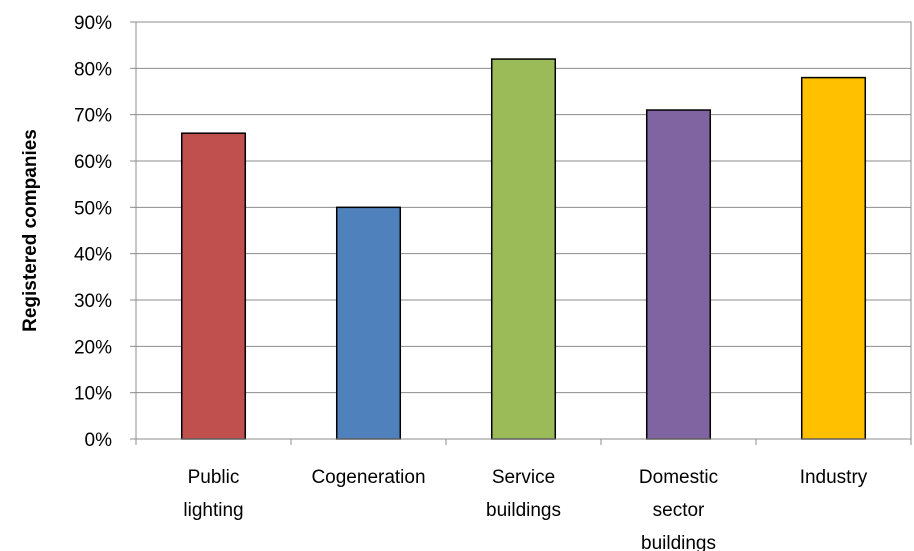  Describe the element at coordinates (99, 440) in the screenshot. I see `y-tick-label: 0%` at that location.